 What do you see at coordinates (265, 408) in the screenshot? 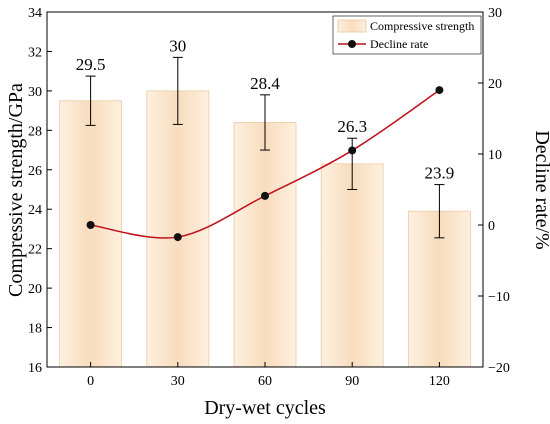
I see `x-axis-title: Dry-wet cycles` at bounding box center [265, 408].